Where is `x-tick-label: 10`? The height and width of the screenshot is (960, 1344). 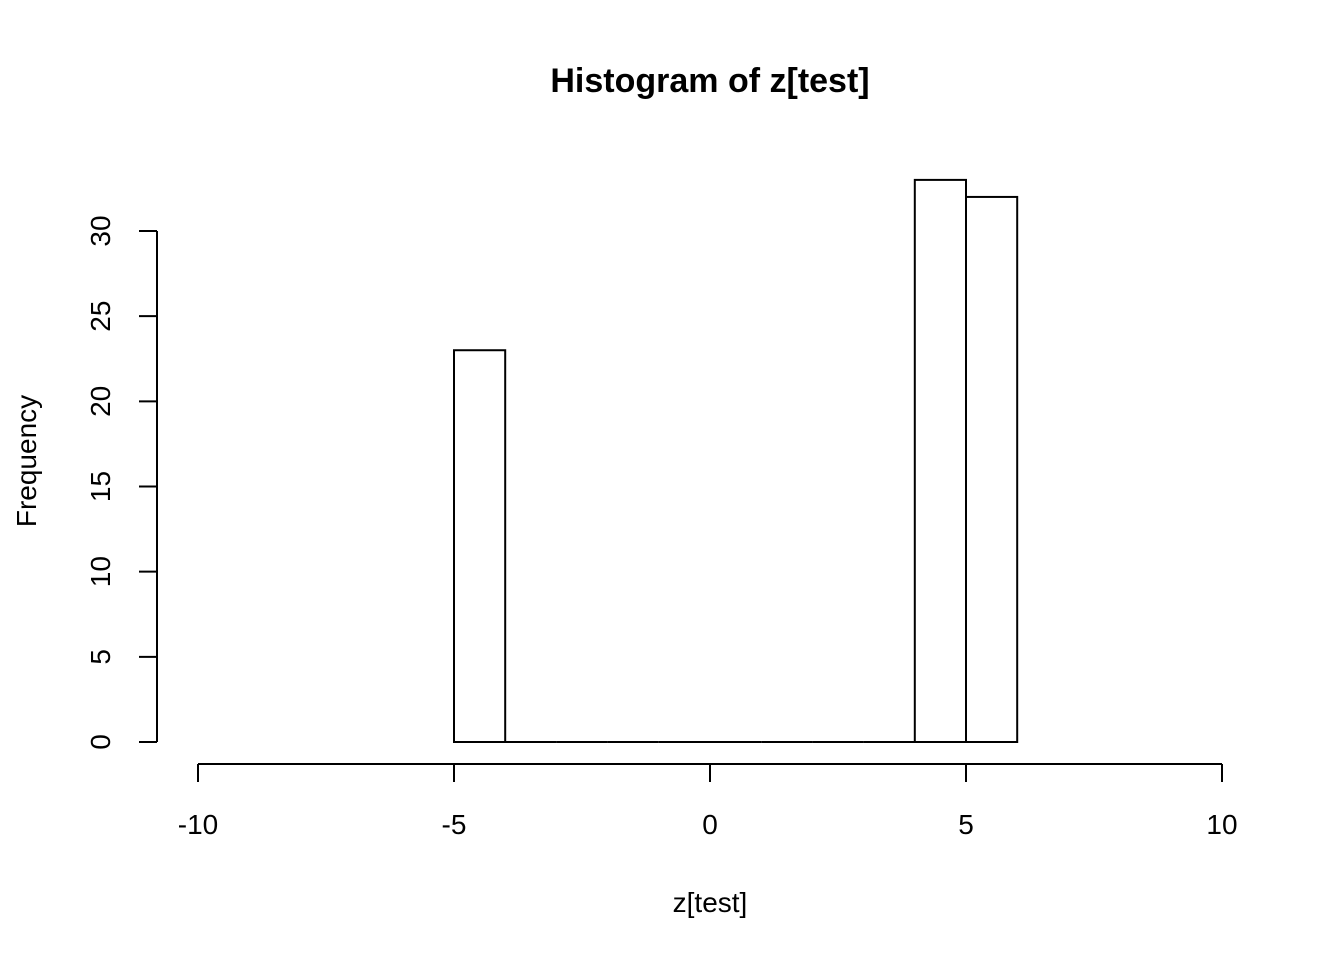 x-tick-label: 10 is located at coordinates (1221, 824).